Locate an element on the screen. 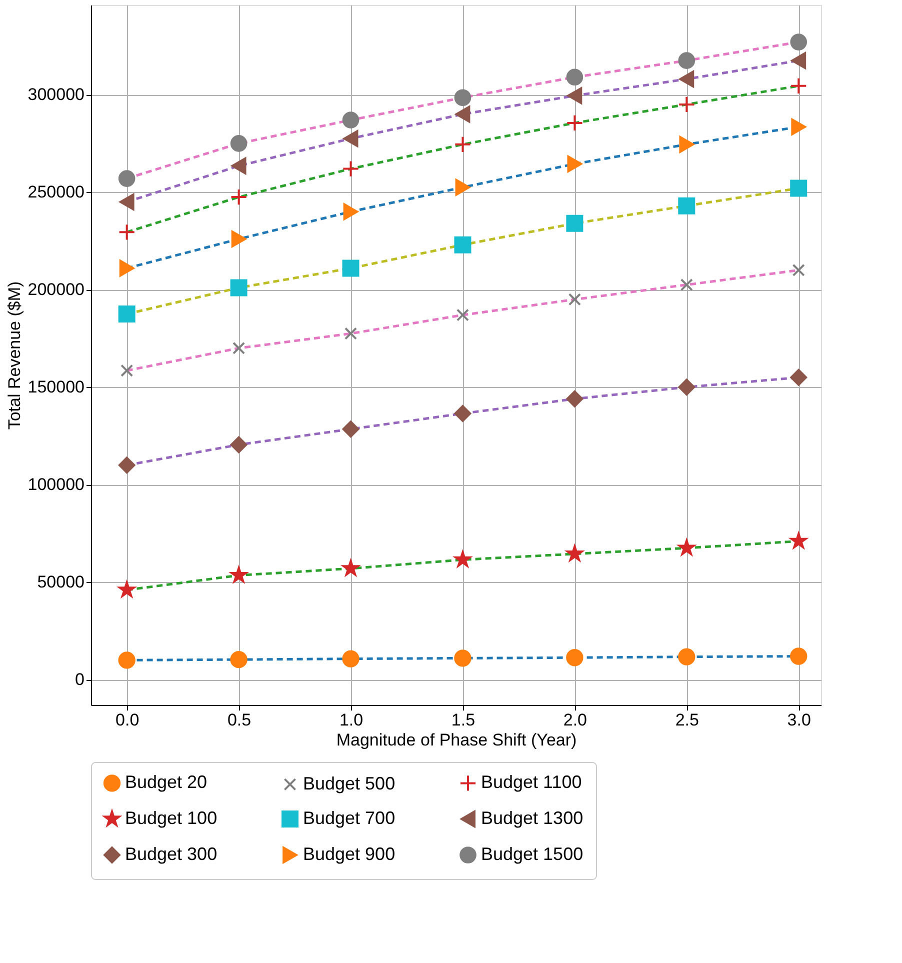  x-tick-label: 1.0 is located at coordinates (351, 720).